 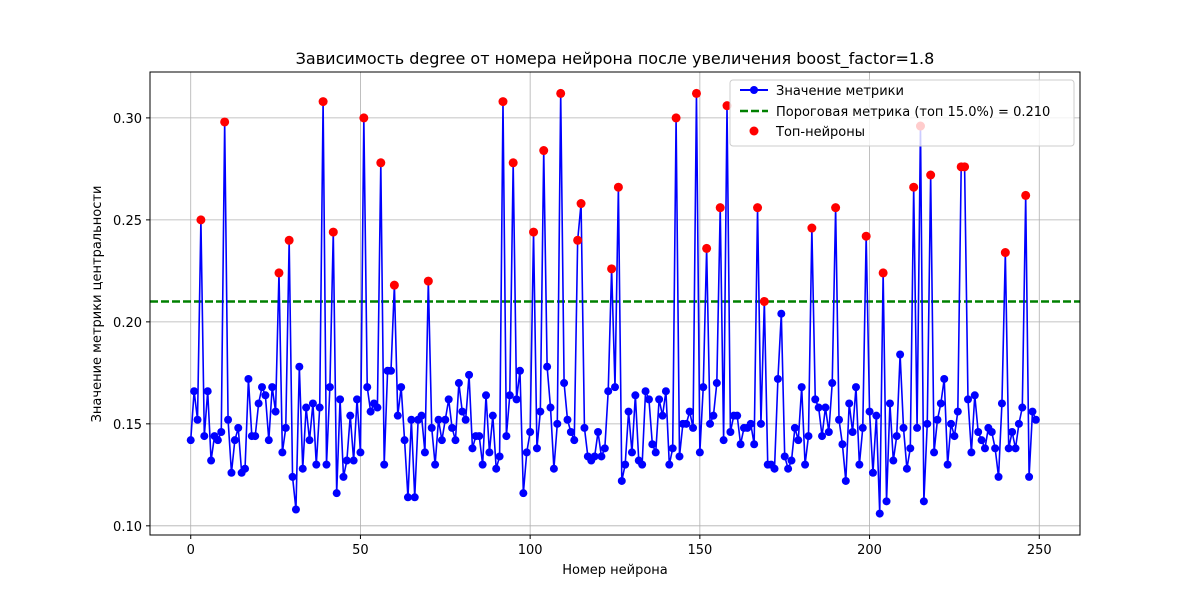 What do you see at coordinates (1039, 550) in the screenshot?
I see `x-tick-label: 250` at bounding box center [1039, 550].